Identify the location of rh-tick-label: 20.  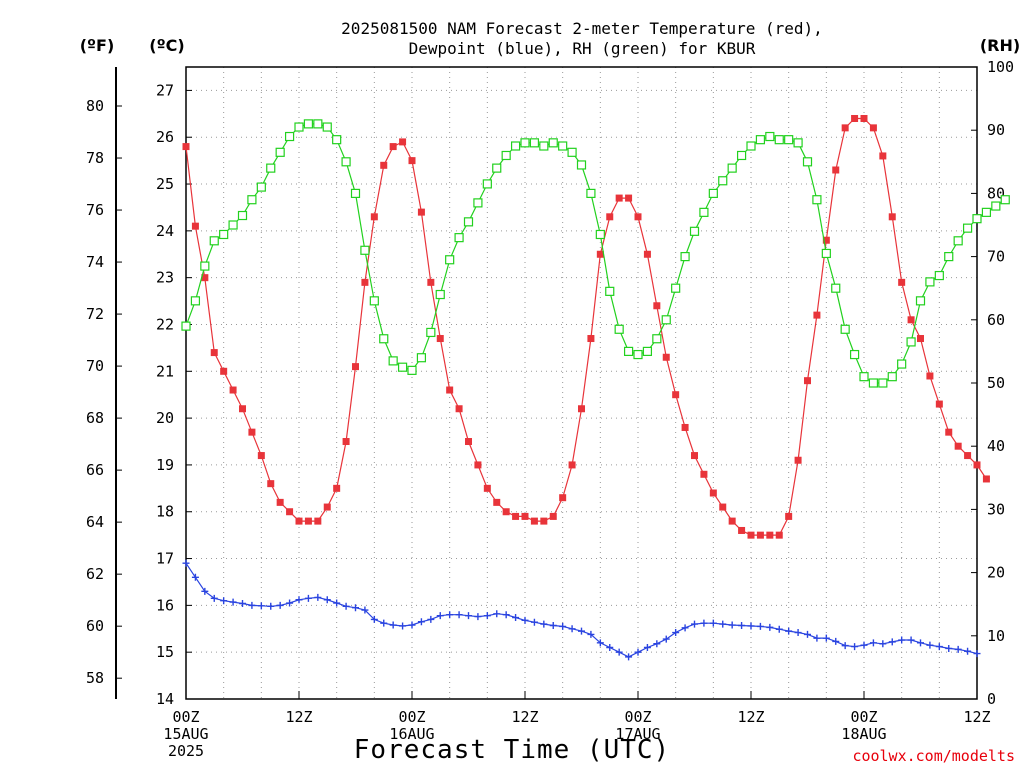
(996, 573).